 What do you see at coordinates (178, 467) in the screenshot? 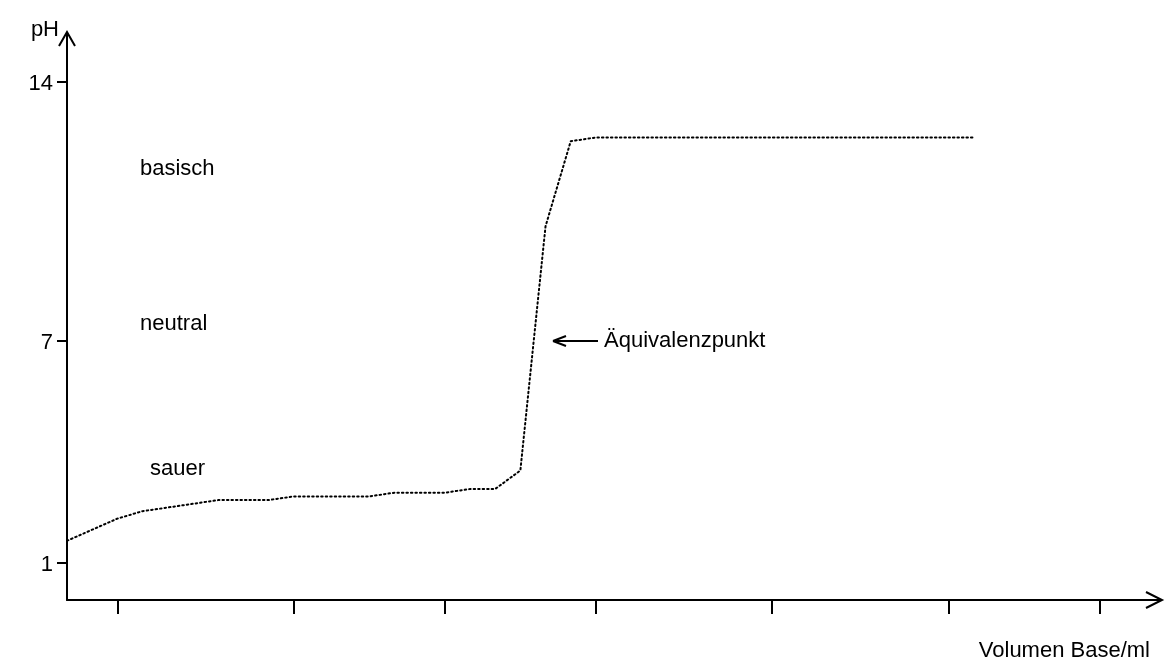
I see `annotation: sauer` at bounding box center [178, 467].